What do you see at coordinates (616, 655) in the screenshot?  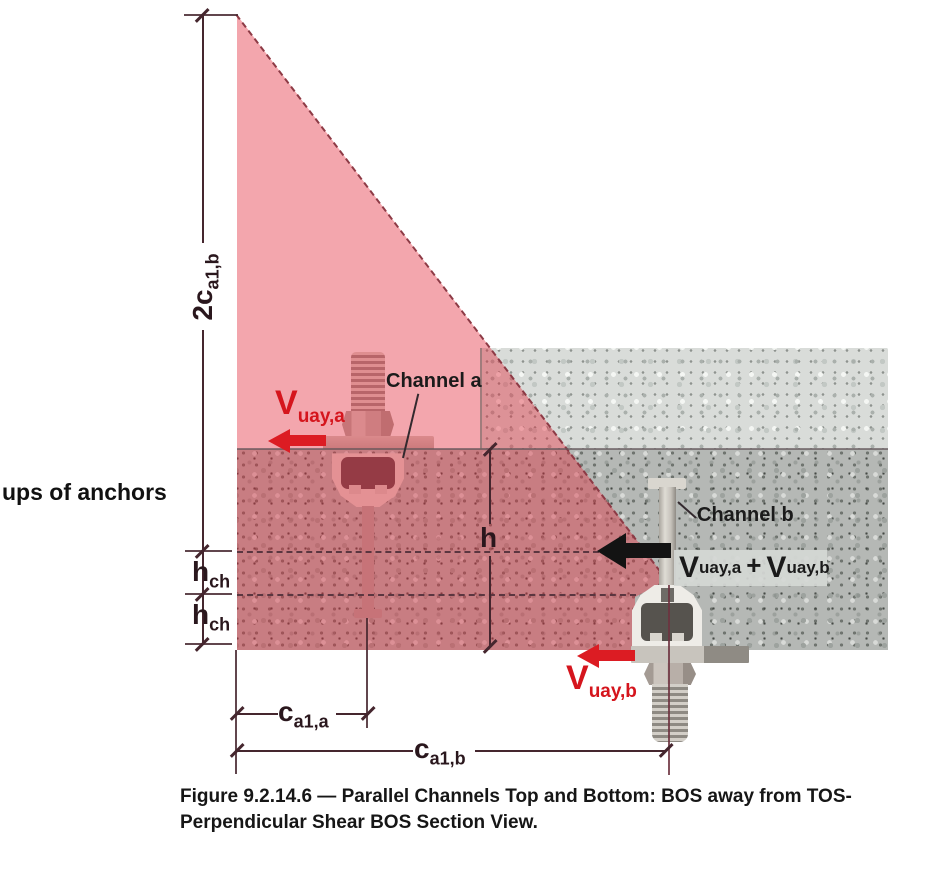 I see `vuayb-arrow-shaft` at bounding box center [616, 655].